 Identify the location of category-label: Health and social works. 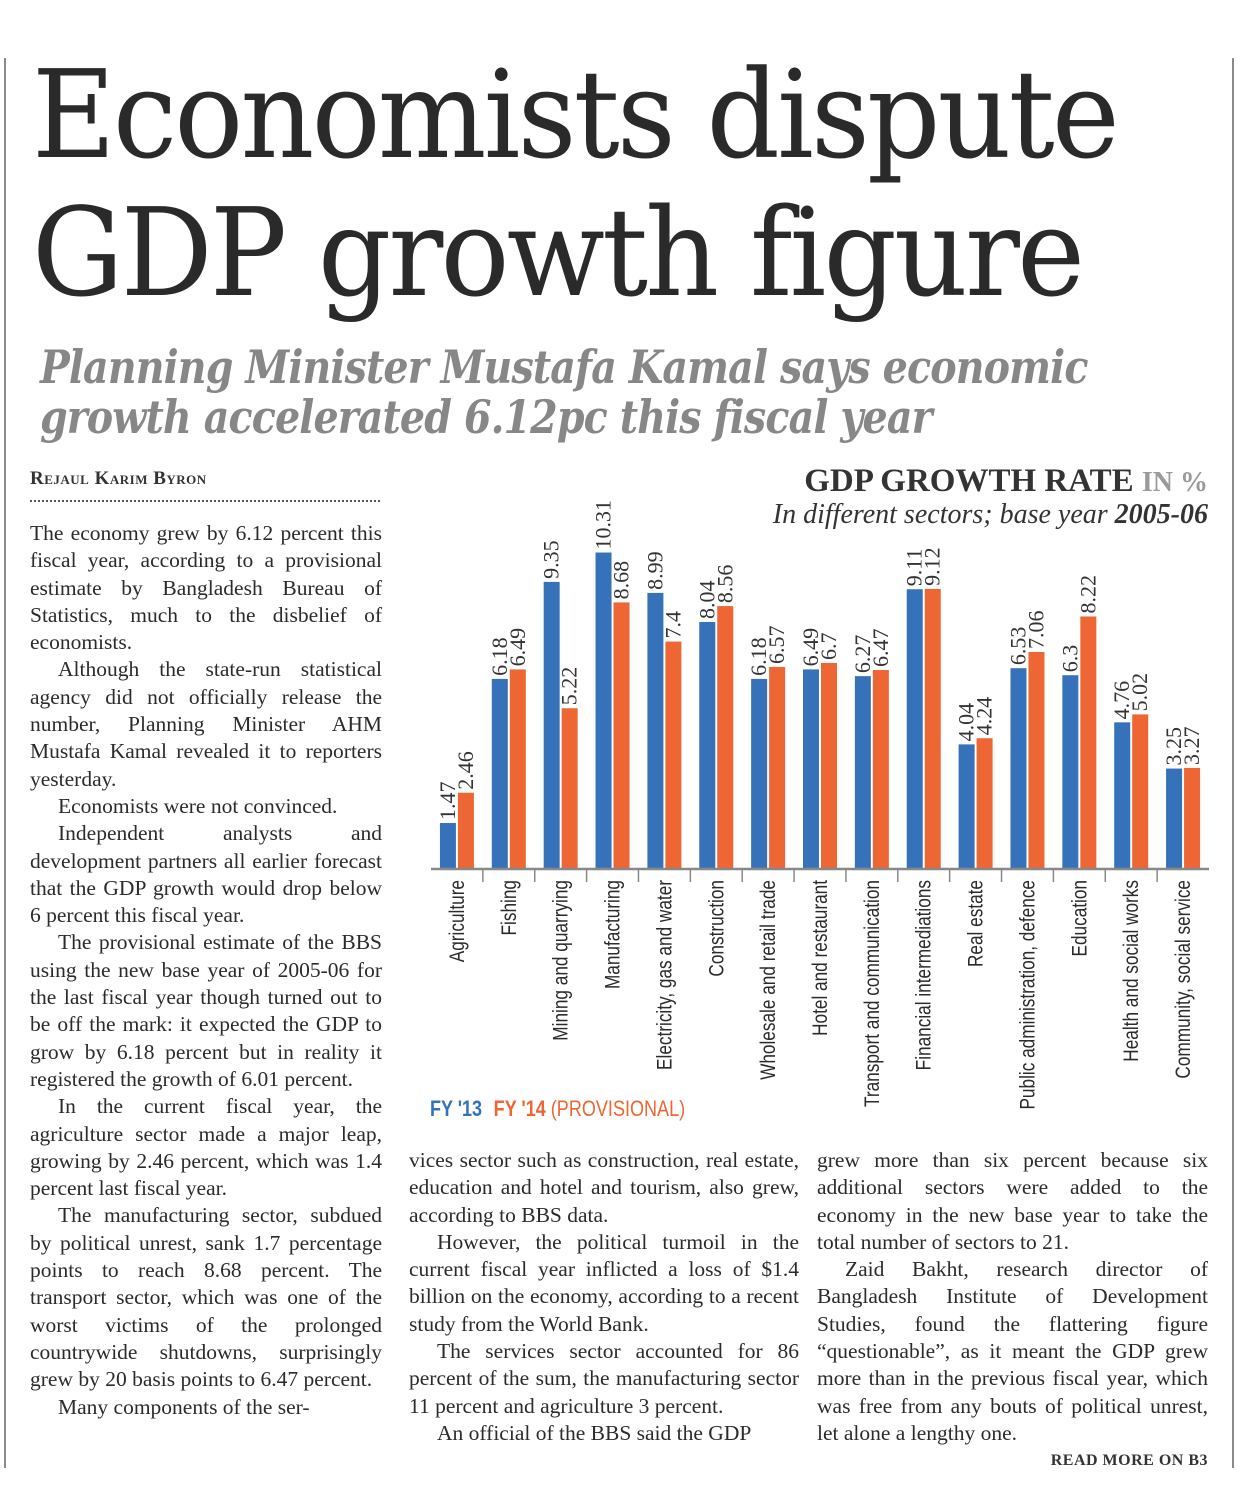
(1132, 971).